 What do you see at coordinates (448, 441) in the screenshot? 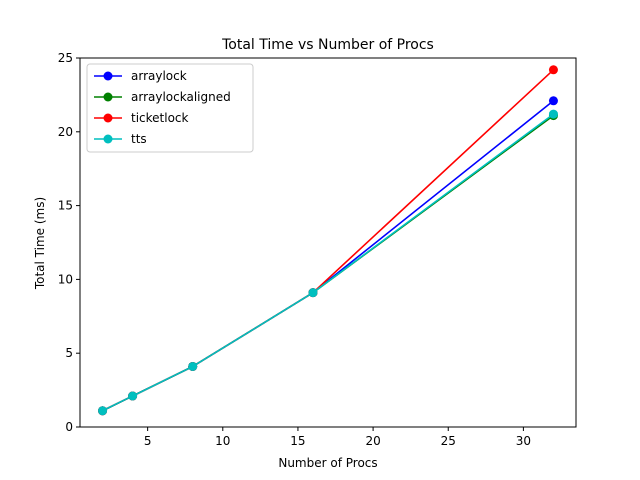
I see `x-tick-label: 25` at bounding box center [448, 441].